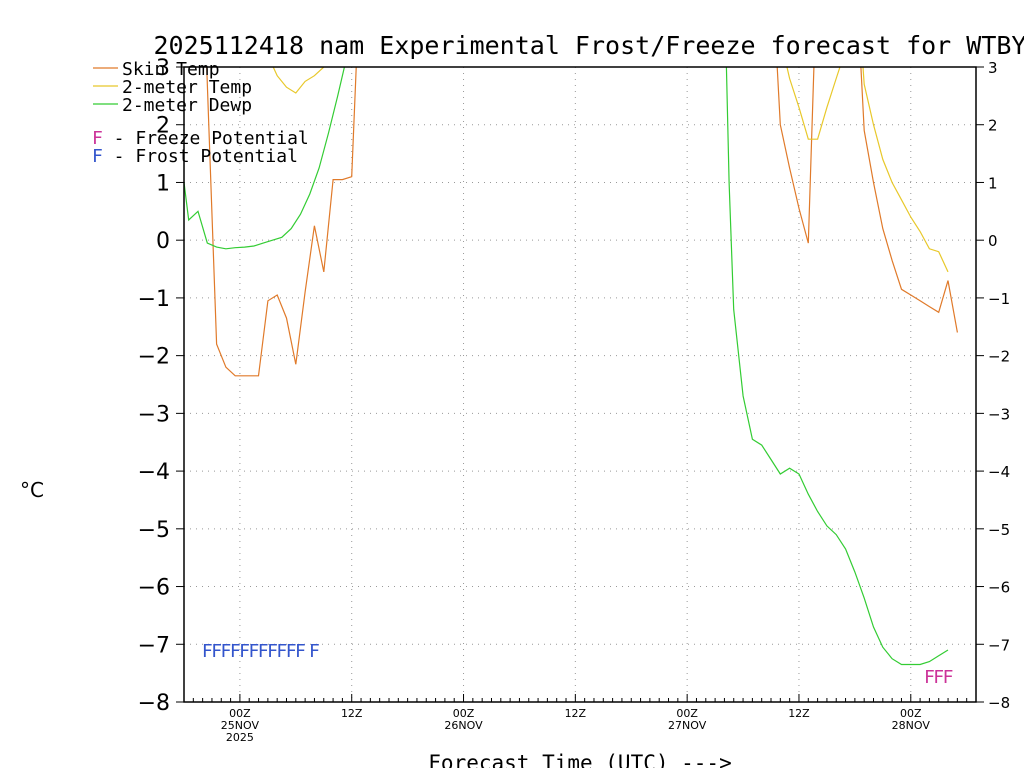  What do you see at coordinates (154, 472) in the screenshot?
I see `y-tick-label-left: −4` at bounding box center [154, 472].